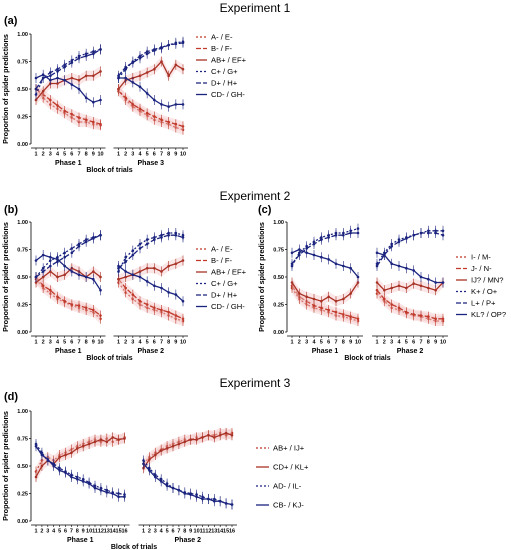 This screenshot has width=511, height=550. Describe the element at coordinates (113, 532) in the screenshot. I see `panel-d-x-tick-label: 14` at that location.